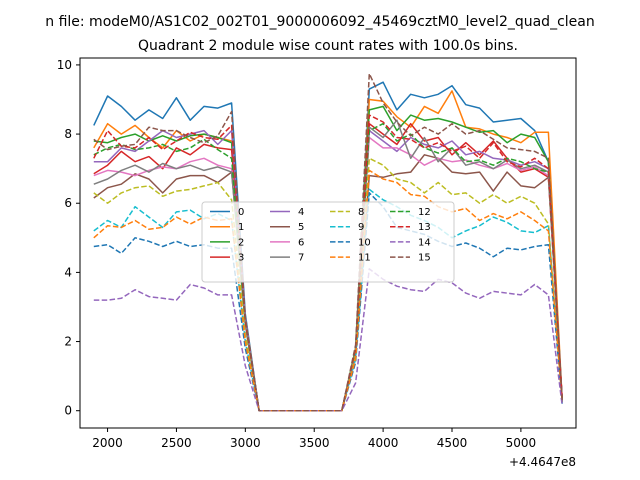 This screenshot has width=640, height=480. I want to click on x-axis-offset-label: +4.4647e8, so click(542, 462).